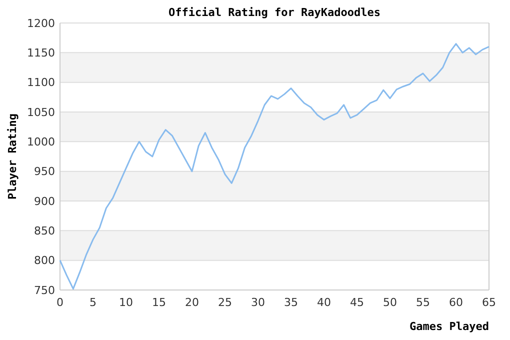  I want to click on y-tick-label: 800, so click(44, 261).